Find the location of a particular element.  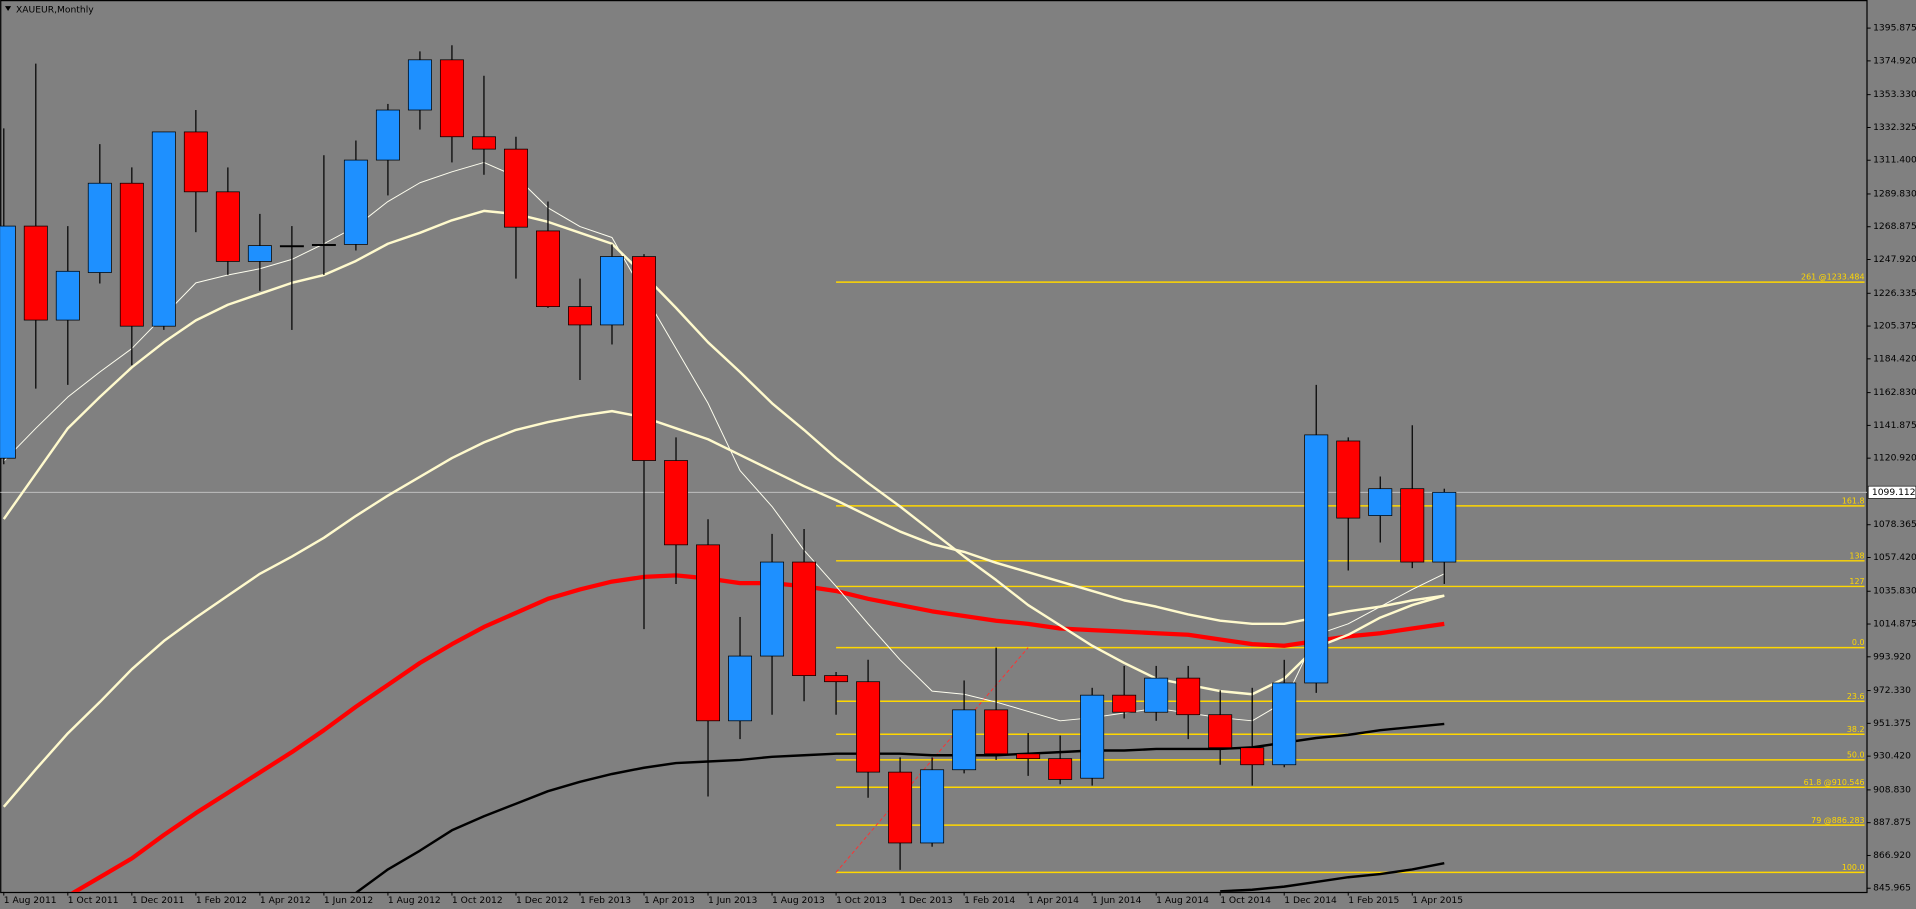

fib-label: 23.6 is located at coordinates (1856, 696).